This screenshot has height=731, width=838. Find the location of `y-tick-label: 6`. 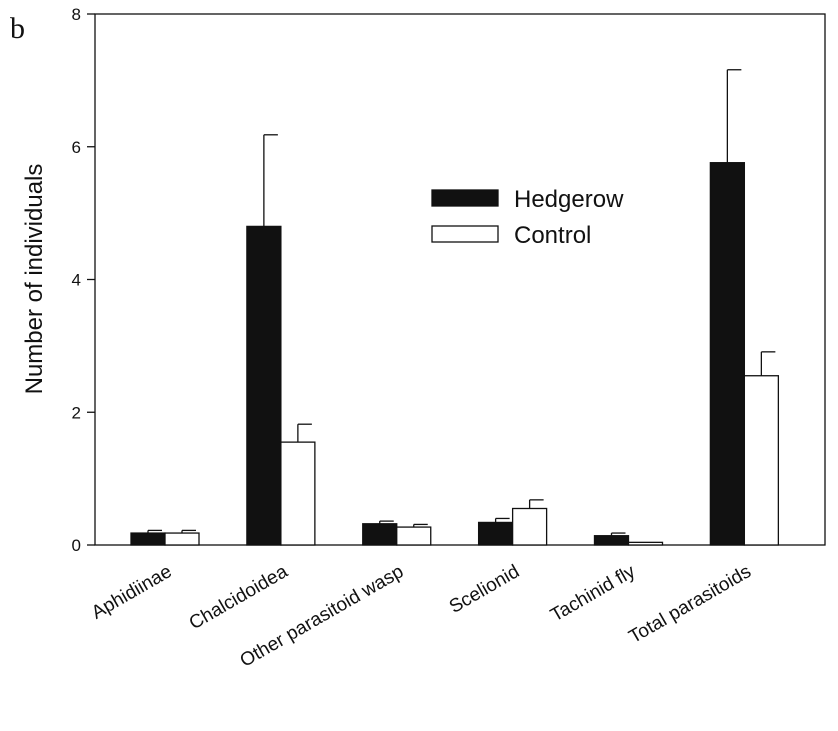

y-tick-label: 6 is located at coordinates (76, 147).